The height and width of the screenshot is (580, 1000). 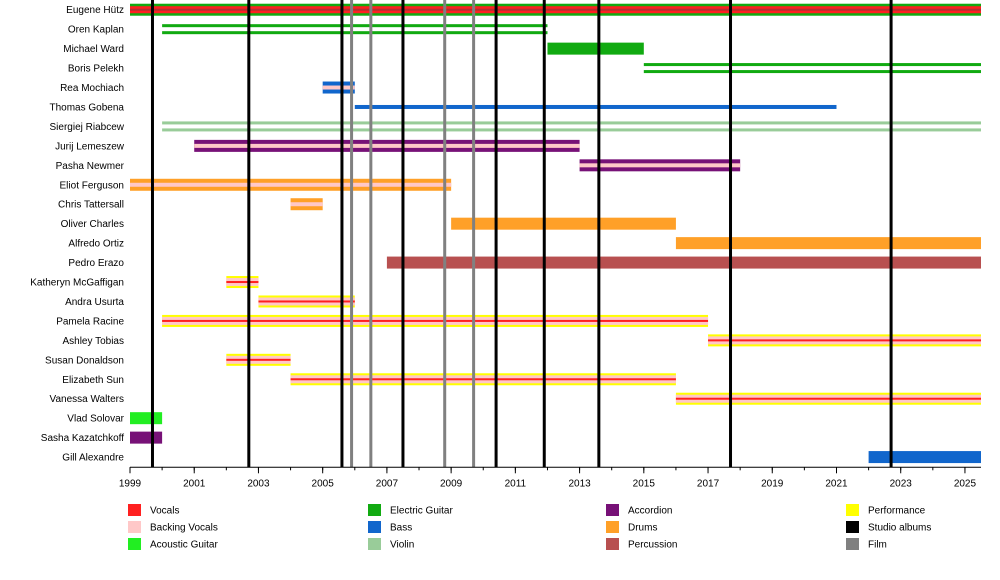 I want to click on legend-item-film: Film, so click(x=866, y=544).